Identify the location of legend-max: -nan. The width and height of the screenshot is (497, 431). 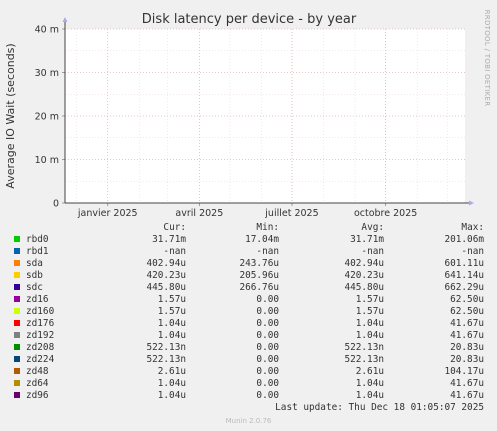
(472, 251).